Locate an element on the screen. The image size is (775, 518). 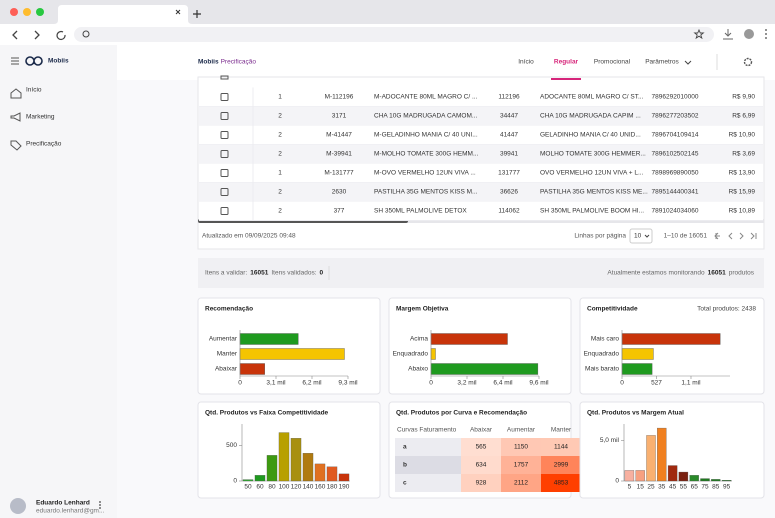
y-tick-label: 0 is located at coordinates (235, 481).